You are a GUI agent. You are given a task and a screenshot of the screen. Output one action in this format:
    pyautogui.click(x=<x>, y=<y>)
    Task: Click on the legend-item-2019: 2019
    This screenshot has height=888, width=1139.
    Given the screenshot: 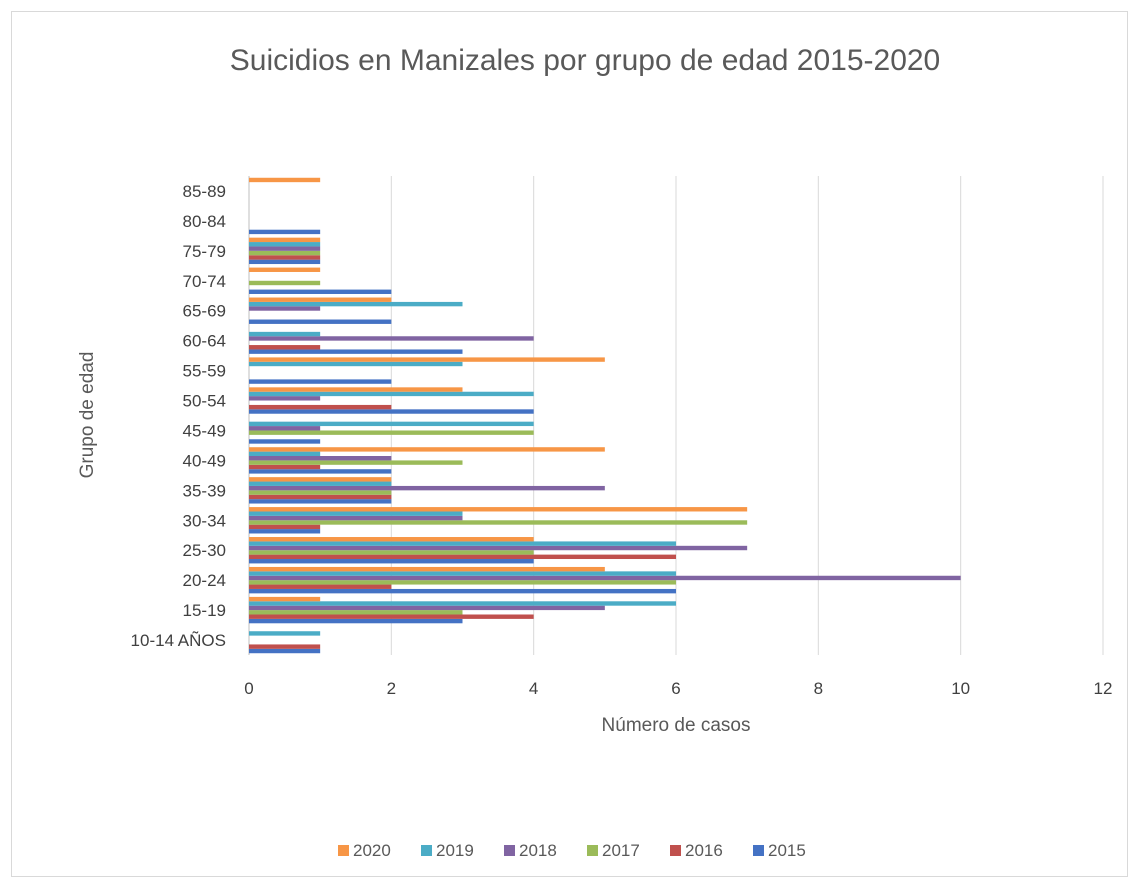 What is the action you would take?
    pyautogui.click(x=447, y=850)
    